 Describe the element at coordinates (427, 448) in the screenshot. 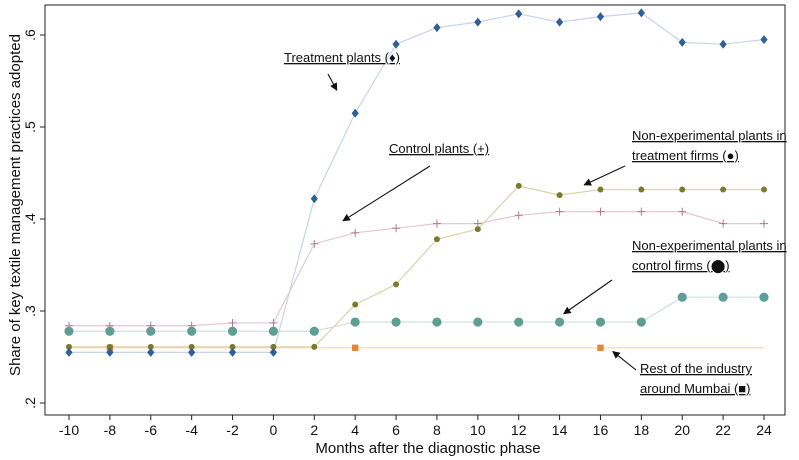

I see `x-axis-label: Months after the diagnostic phase` at that location.